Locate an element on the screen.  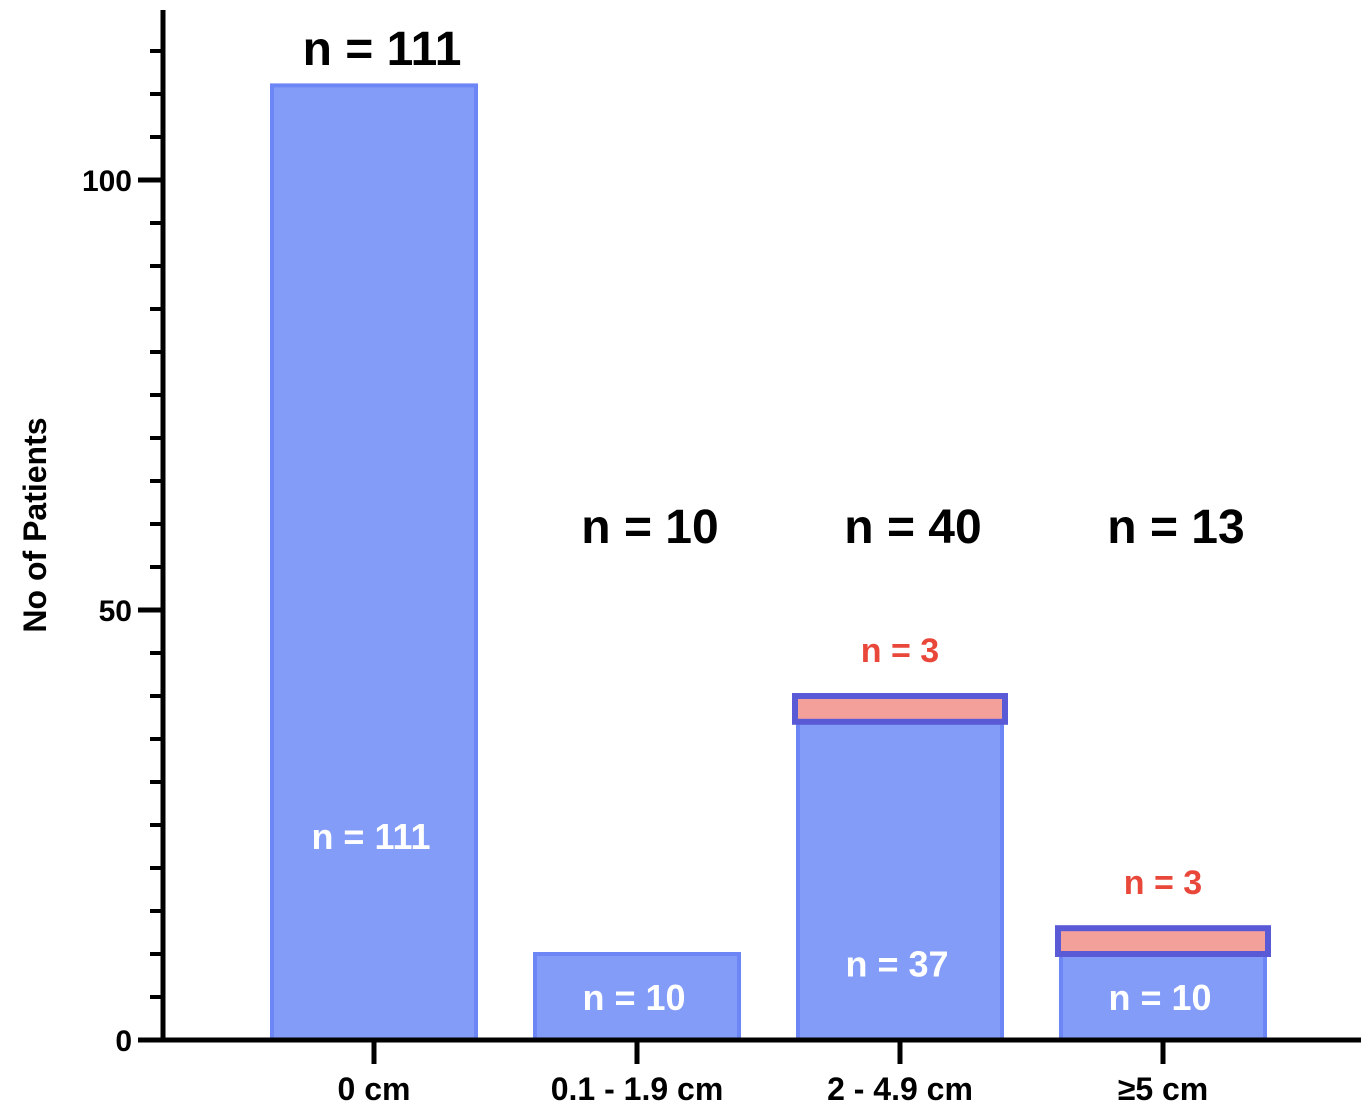
total-count-label: n = 10 is located at coordinates (649, 527).